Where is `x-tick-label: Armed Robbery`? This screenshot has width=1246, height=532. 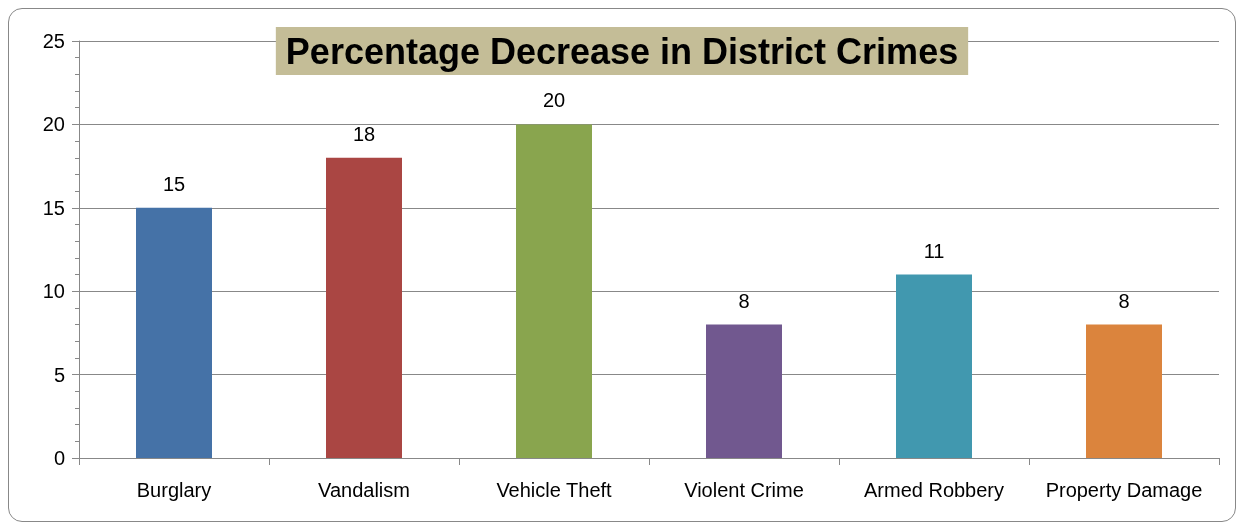
x-tick-label: Armed Robbery is located at coordinates (934, 490).